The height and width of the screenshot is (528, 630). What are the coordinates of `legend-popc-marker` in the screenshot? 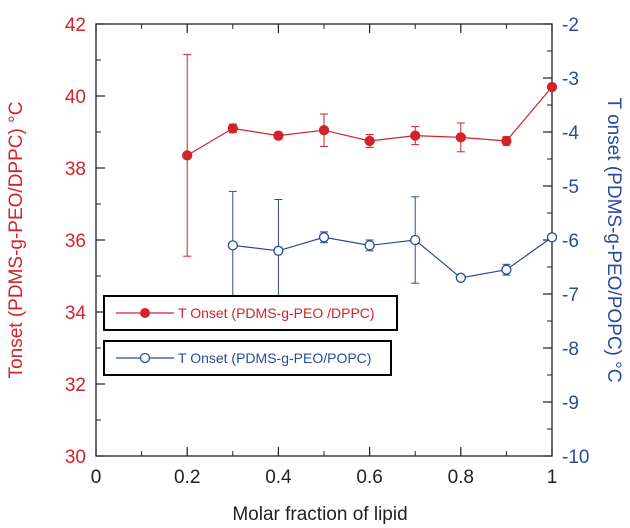 It's located at (145, 358).